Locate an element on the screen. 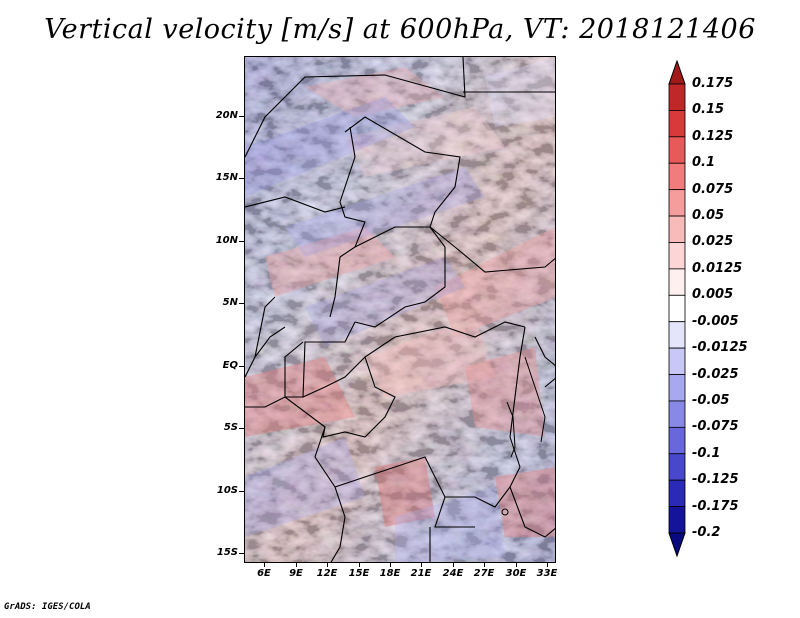 Image resolution: width=800 pixels, height=618 pixels. lon-label: 27E is located at coordinates (484, 573).